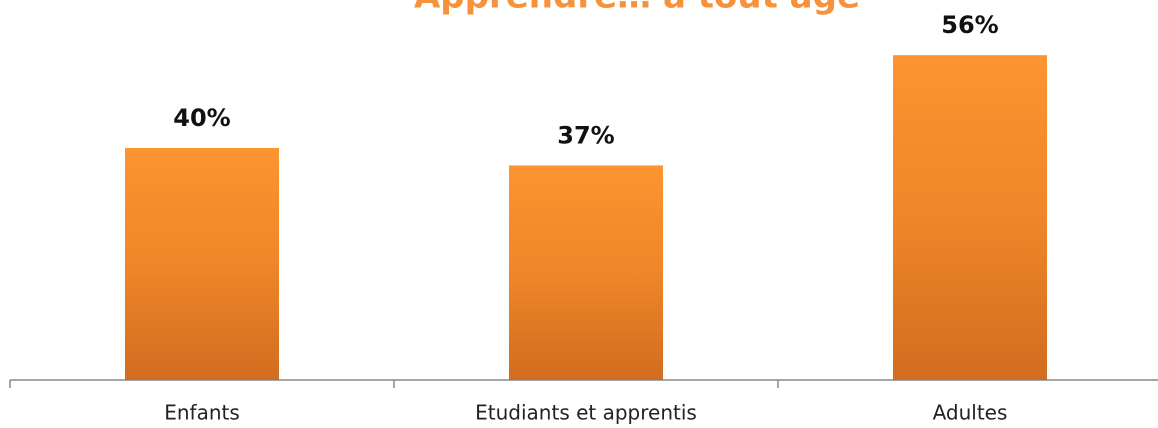  I want to click on x-tick-label: Adultes, so click(970, 413).